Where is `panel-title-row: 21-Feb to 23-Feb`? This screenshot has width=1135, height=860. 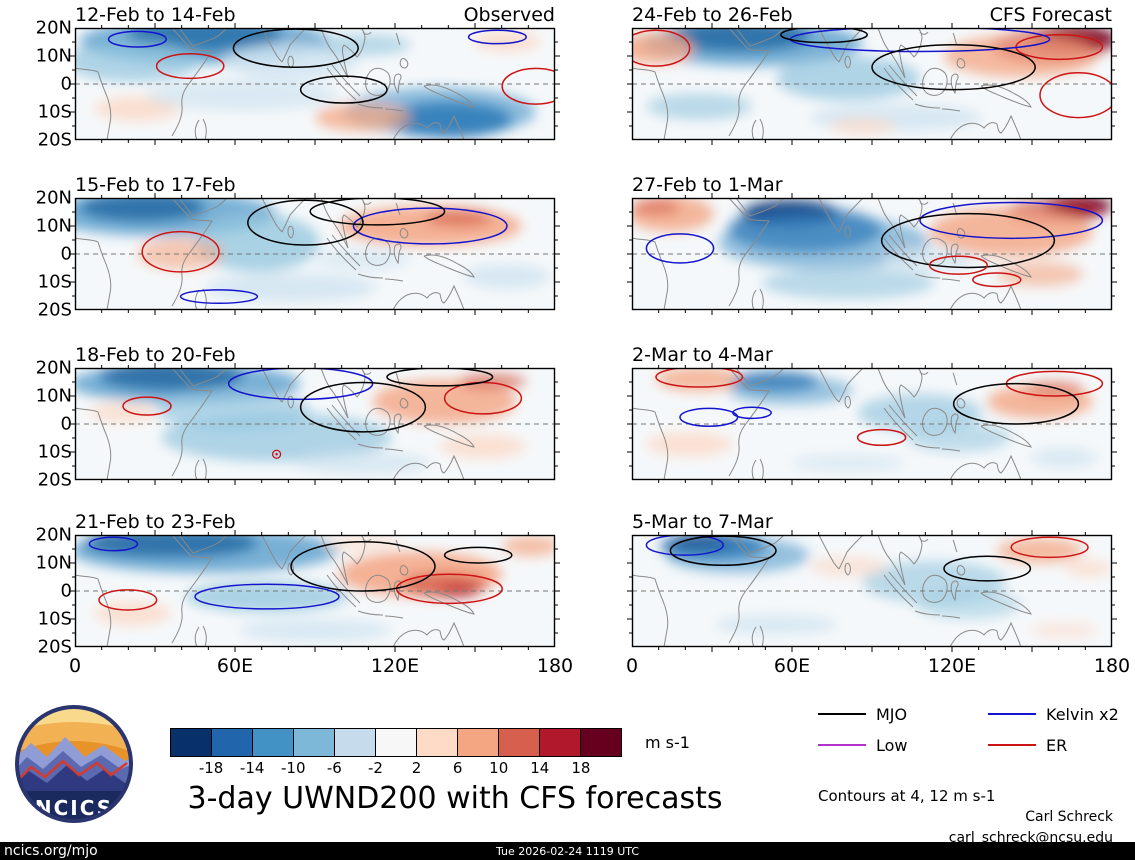 panel-title-row: 21-Feb to 23-Feb is located at coordinates (315, 522).